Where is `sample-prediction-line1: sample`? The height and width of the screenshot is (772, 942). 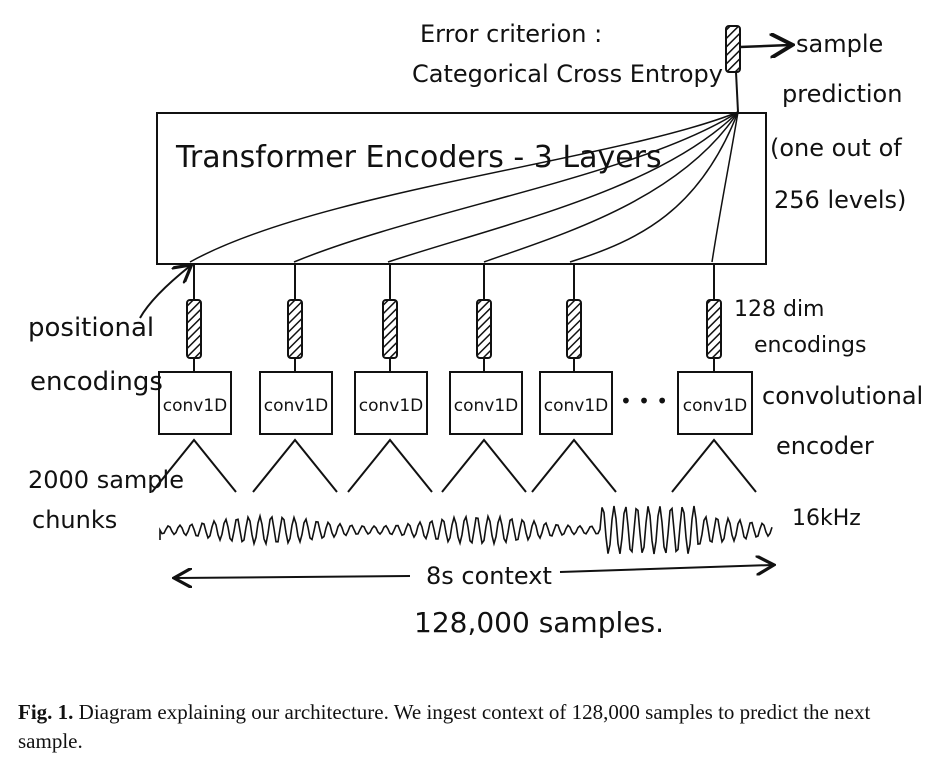
sample-prediction-line1: sample is located at coordinates (839, 44).